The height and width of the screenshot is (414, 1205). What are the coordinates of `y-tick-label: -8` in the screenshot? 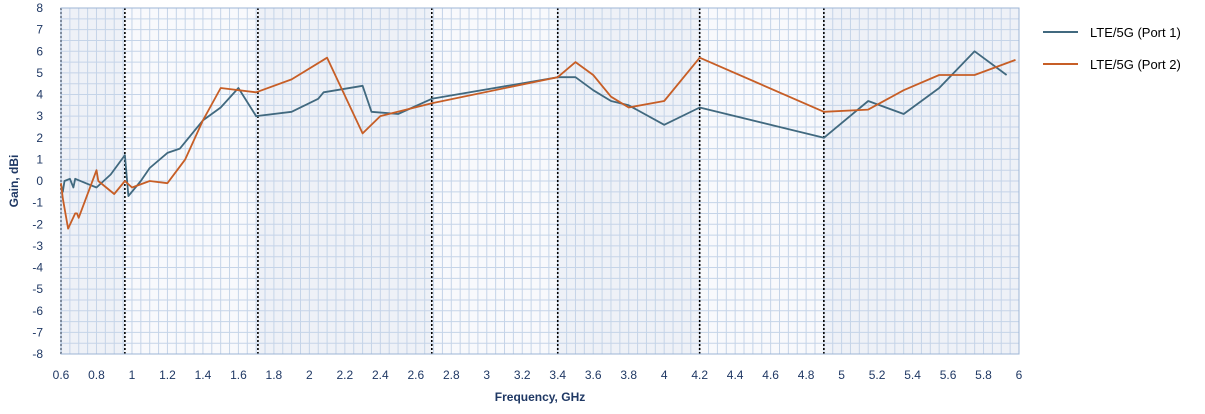 It's located at (37, 354).